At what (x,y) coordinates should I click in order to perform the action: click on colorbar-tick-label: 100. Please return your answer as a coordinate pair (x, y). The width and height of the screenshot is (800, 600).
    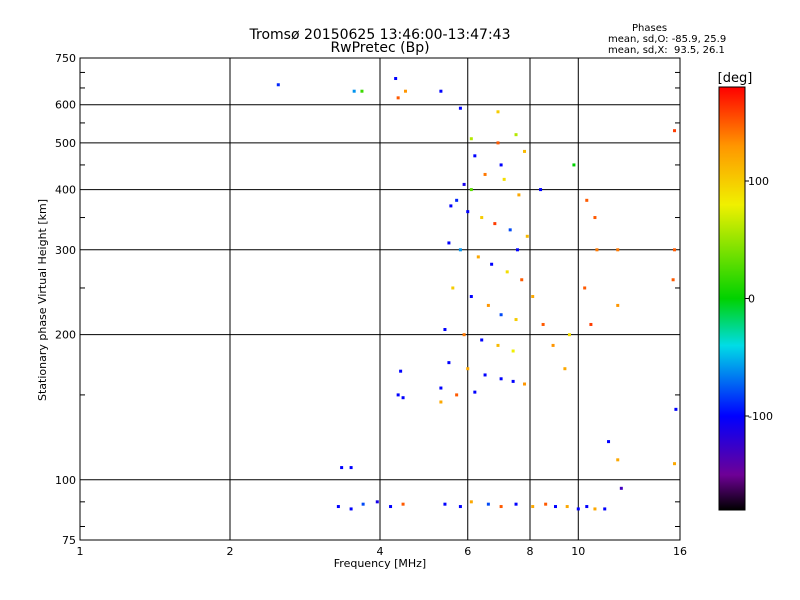
    Looking at the image, I should click on (758, 181).